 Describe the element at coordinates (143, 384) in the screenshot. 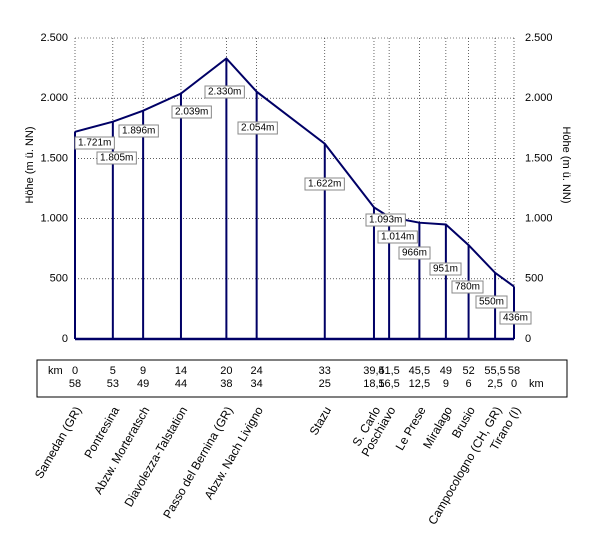

I see `km-remaining-label: 49` at that location.